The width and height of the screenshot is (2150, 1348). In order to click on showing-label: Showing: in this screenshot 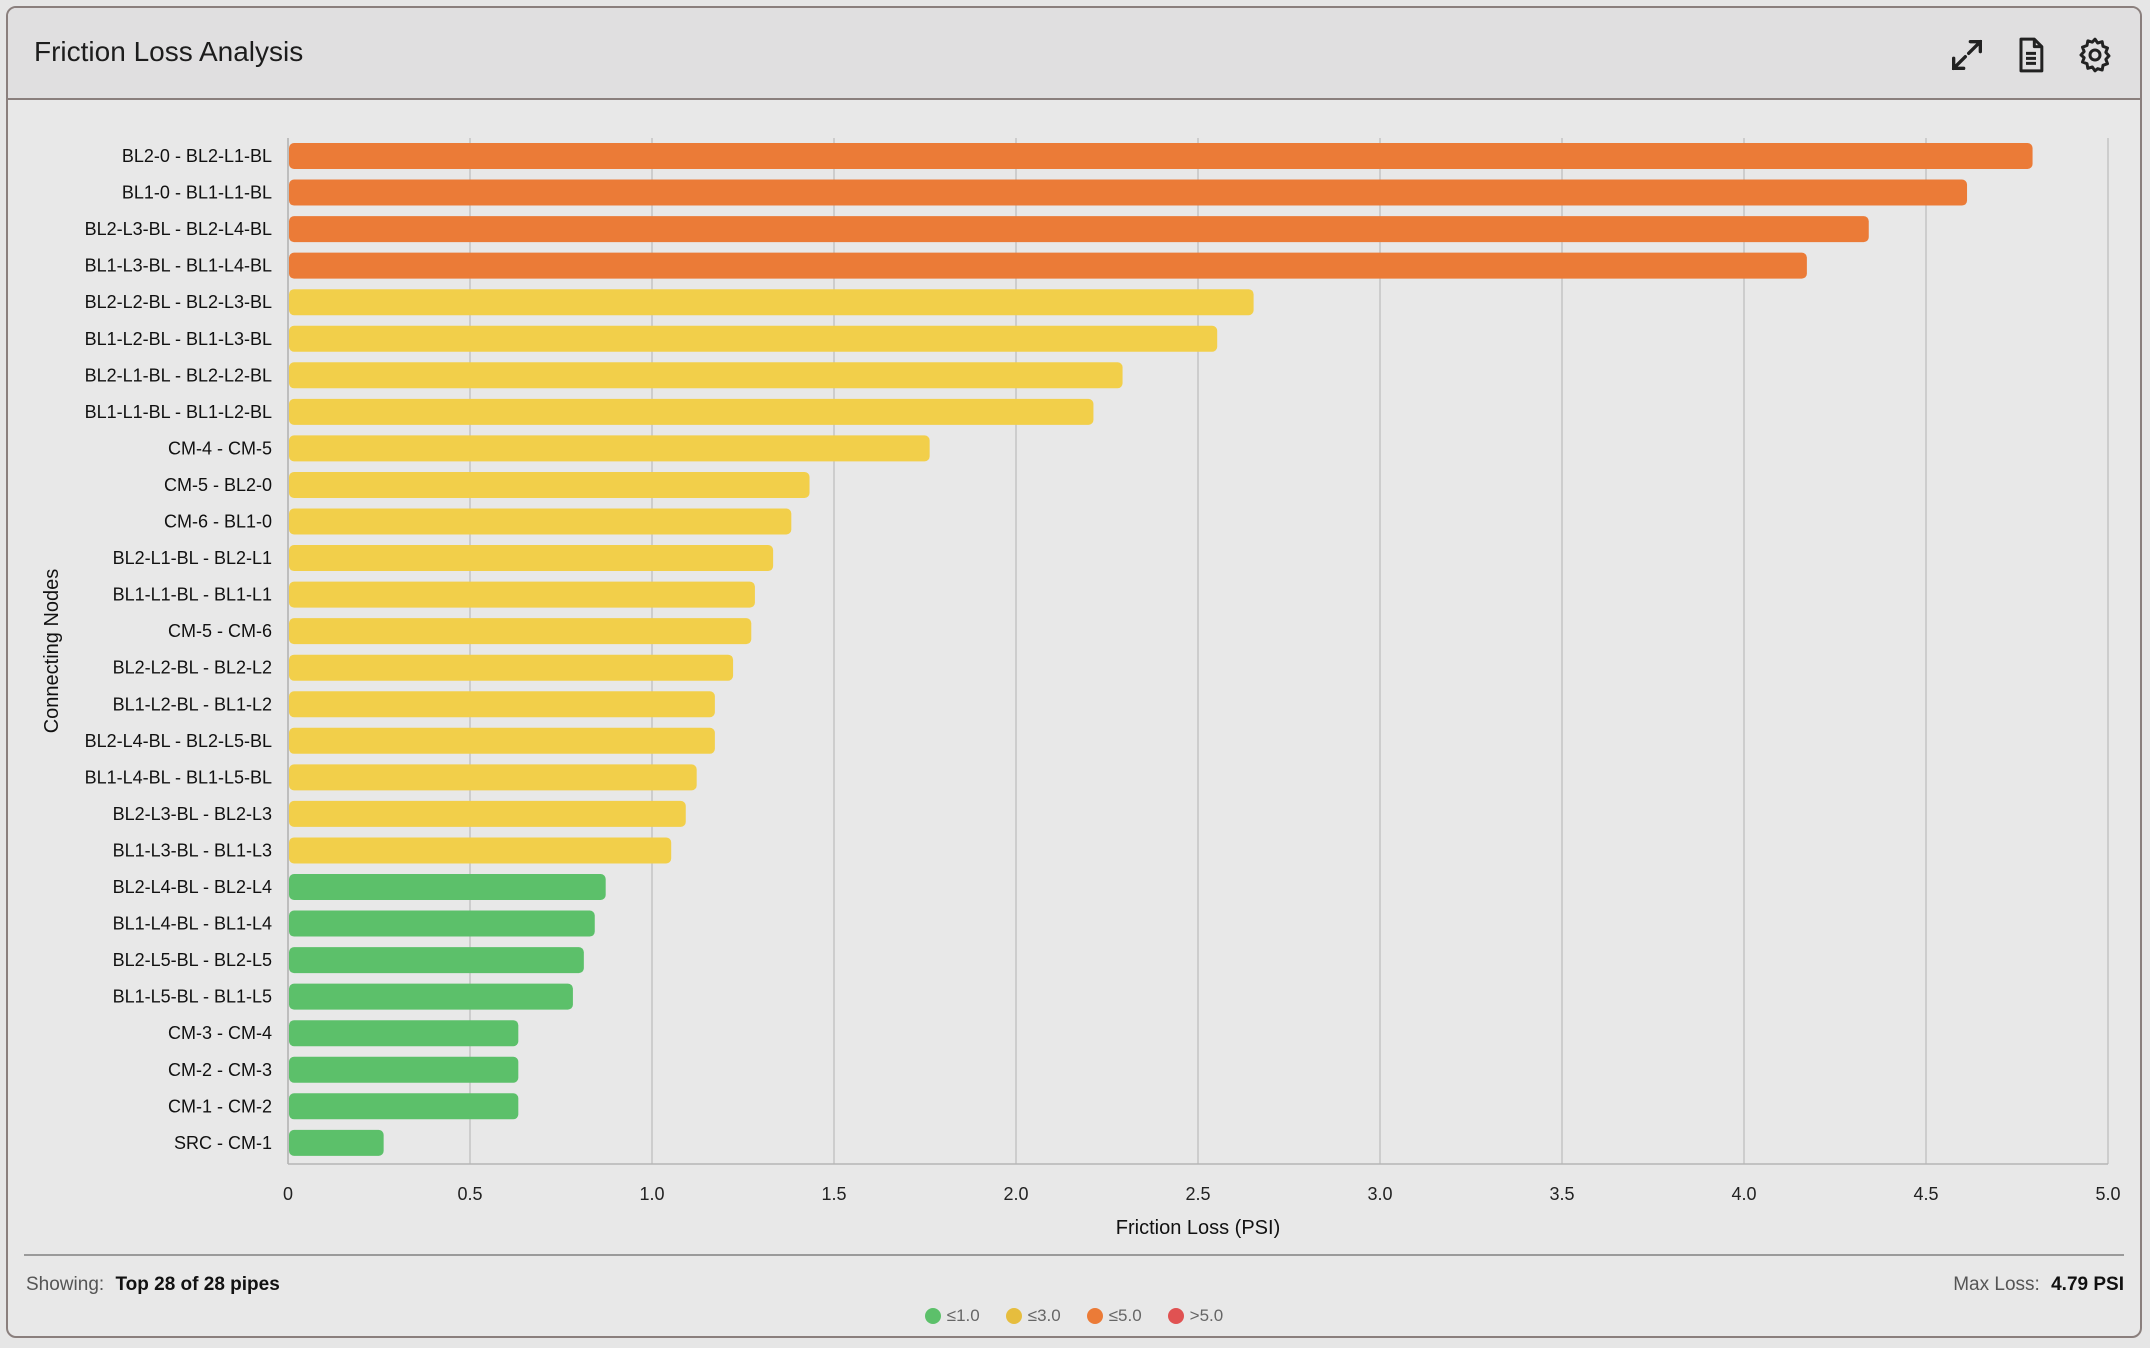, I will do `click(65, 1284)`.